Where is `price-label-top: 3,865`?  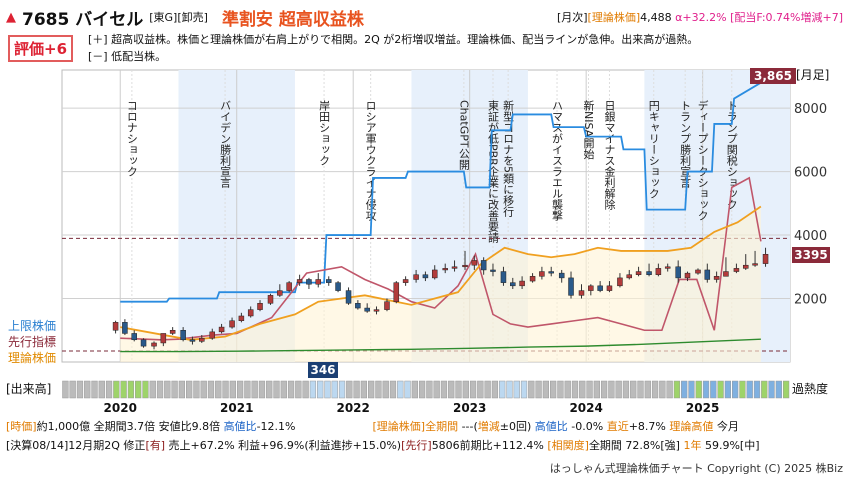
price-label-top: 3,865 is located at coordinates (773, 76).